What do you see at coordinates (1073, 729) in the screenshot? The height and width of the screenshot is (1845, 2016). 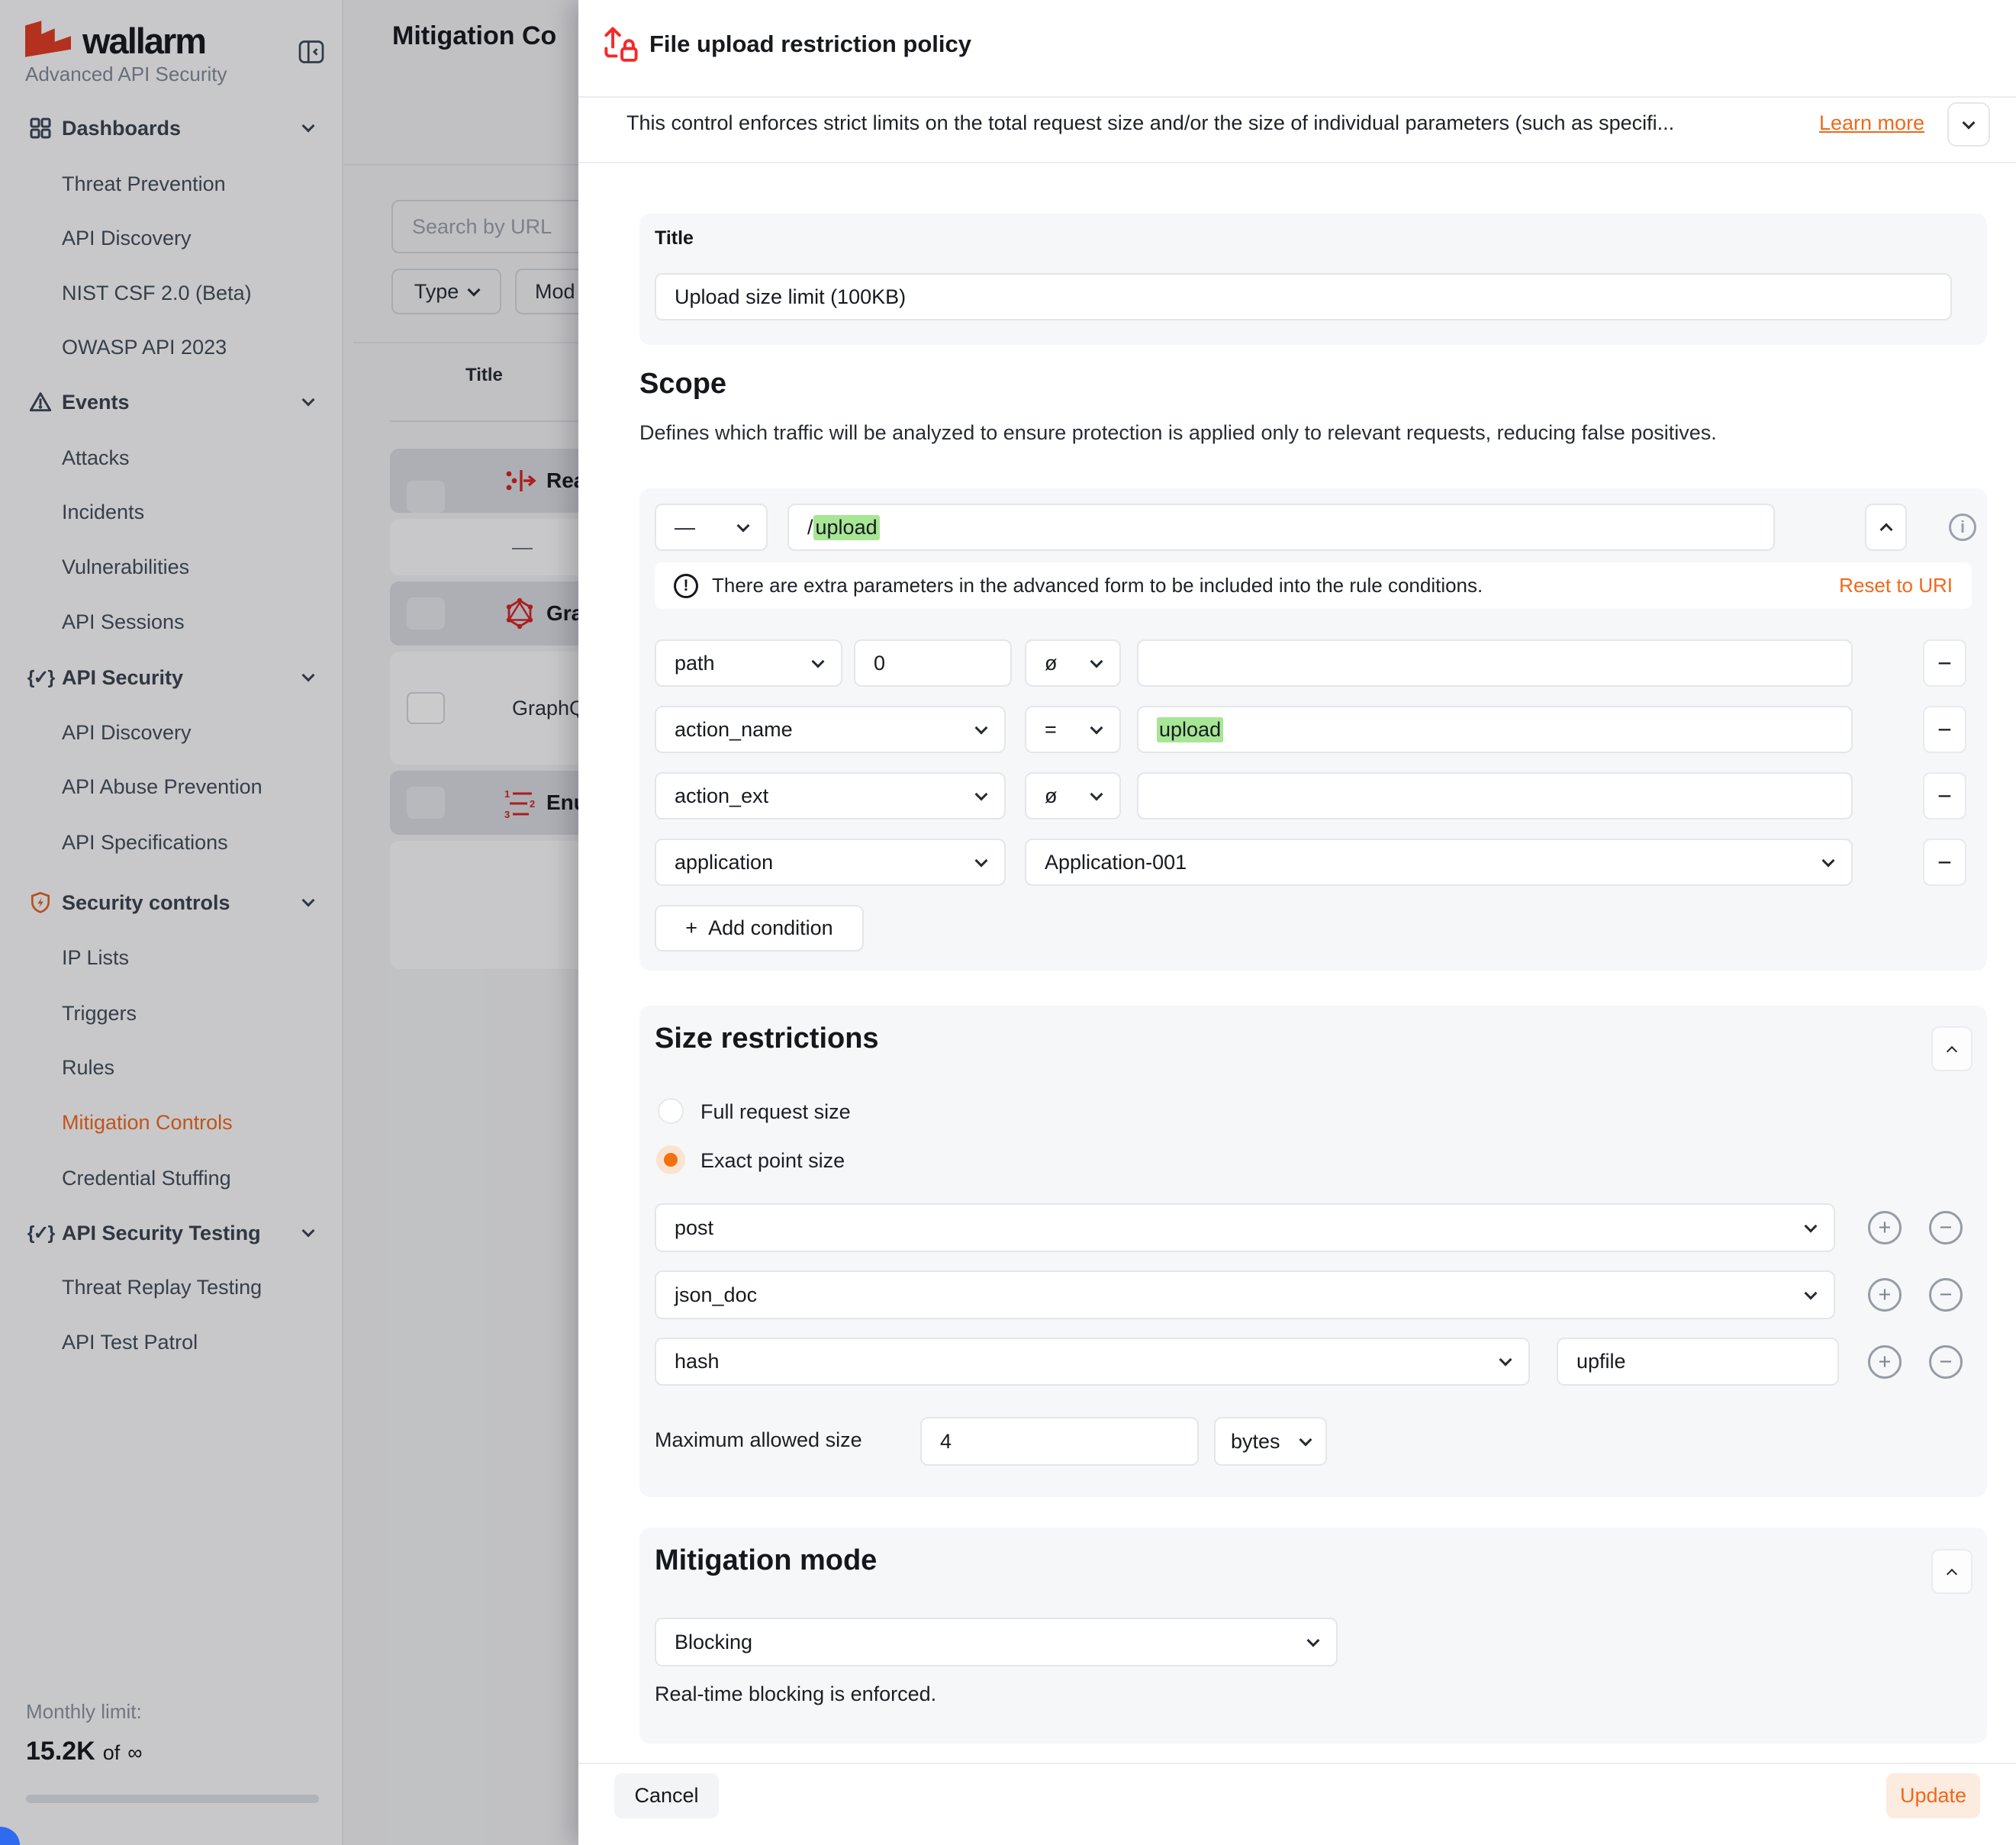 I see `condition-operator-select: =` at bounding box center [1073, 729].